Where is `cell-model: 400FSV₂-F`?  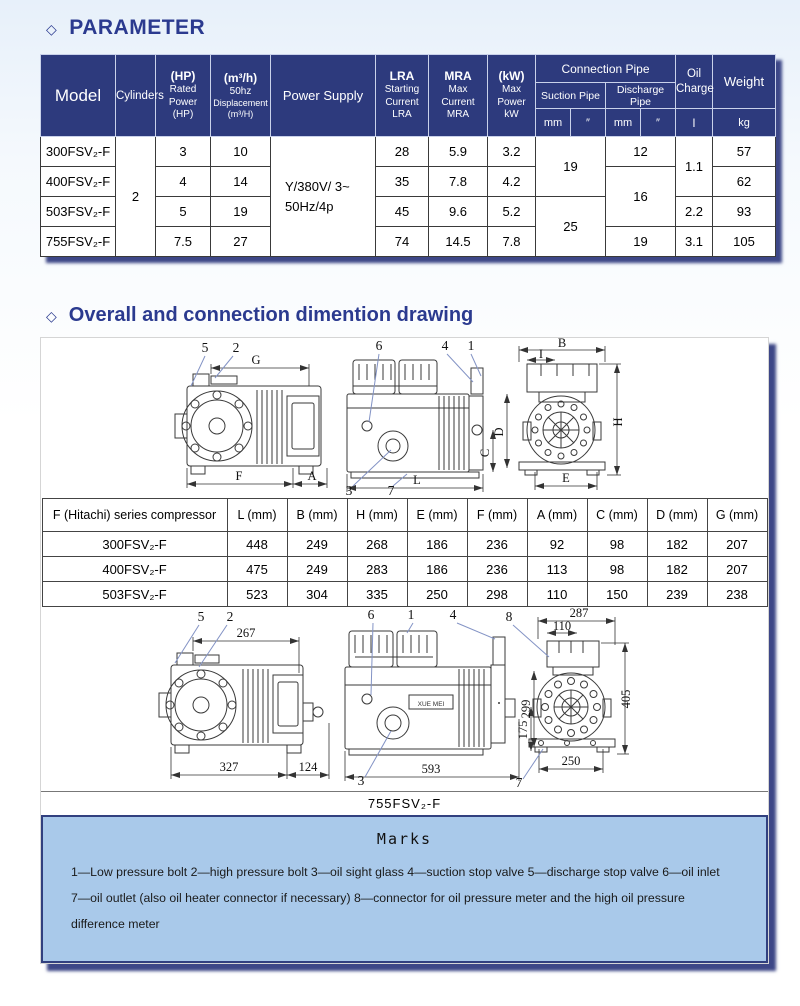
cell-model: 400FSV₂-F is located at coordinates (78, 181).